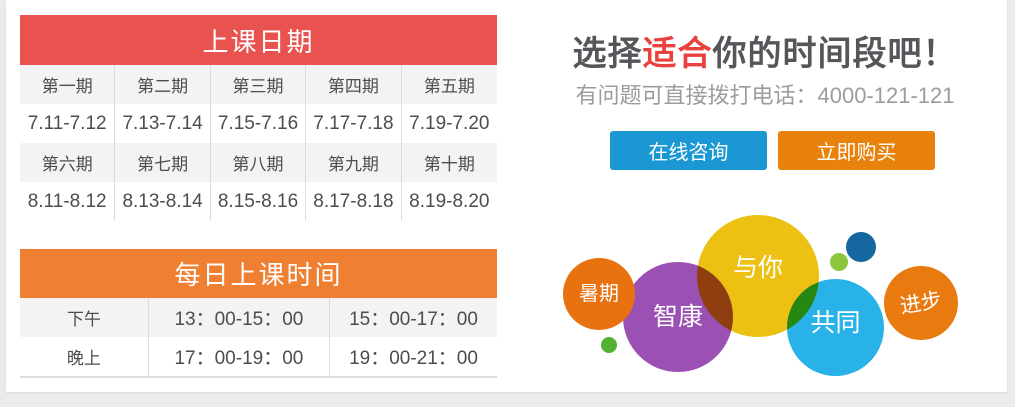  I want to click on bubble-label: 进步, so click(921, 303).